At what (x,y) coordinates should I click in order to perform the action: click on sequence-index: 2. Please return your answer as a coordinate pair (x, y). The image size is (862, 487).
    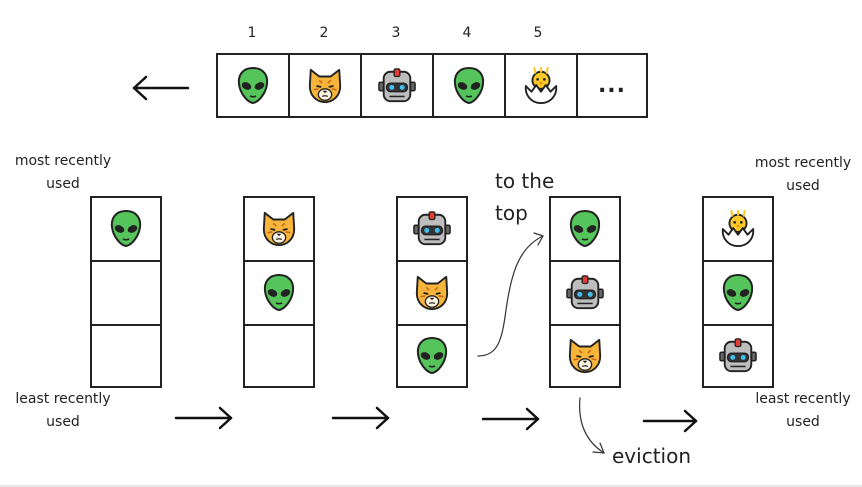
    Looking at the image, I should click on (324, 33).